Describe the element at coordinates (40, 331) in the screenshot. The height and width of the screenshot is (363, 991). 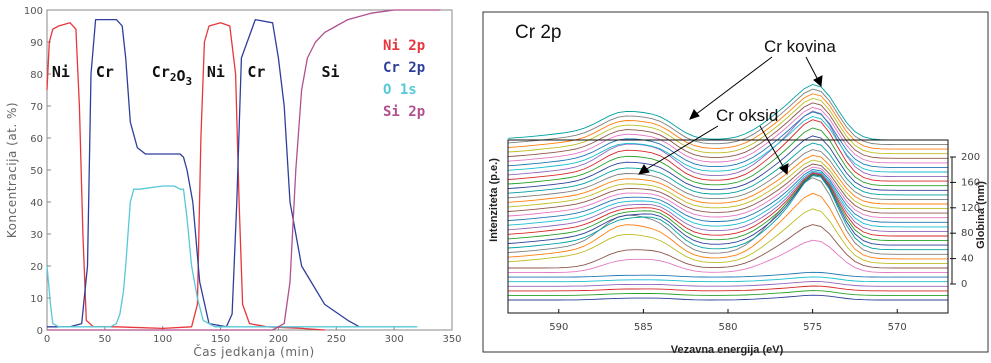
I see `y-tick-label: 0` at that location.